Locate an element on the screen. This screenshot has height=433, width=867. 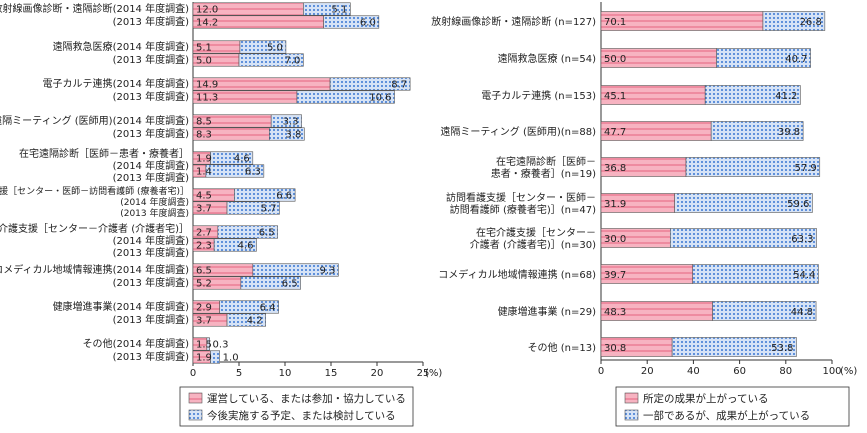
right-value-label-partial: 57.9 is located at coordinates (805, 168).